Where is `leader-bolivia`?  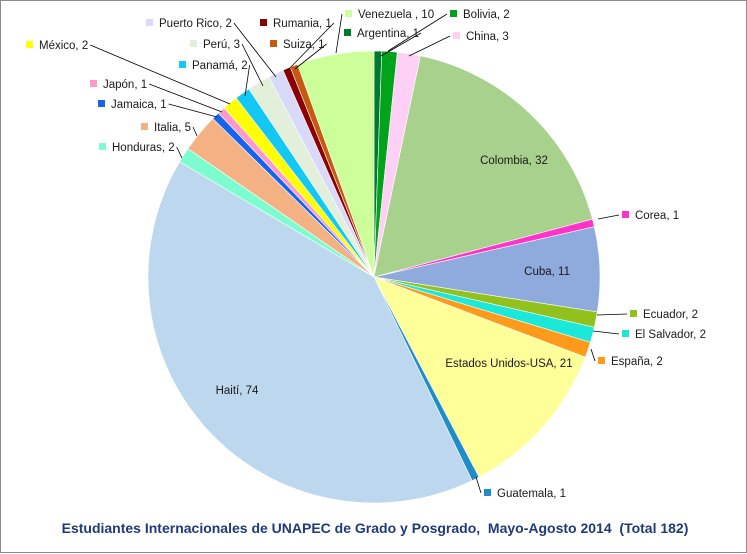 leader-bolivia is located at coordinates (417, 32).